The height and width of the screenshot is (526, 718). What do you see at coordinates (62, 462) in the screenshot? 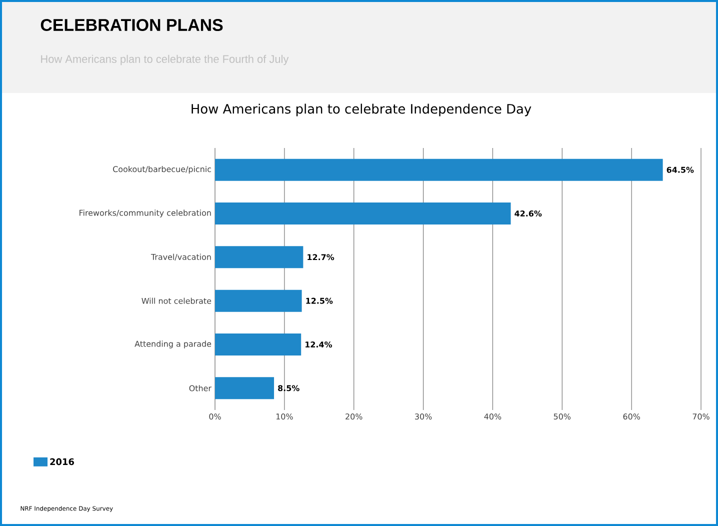
I see `legend-label: 2016` at bounding box center [62, 462].